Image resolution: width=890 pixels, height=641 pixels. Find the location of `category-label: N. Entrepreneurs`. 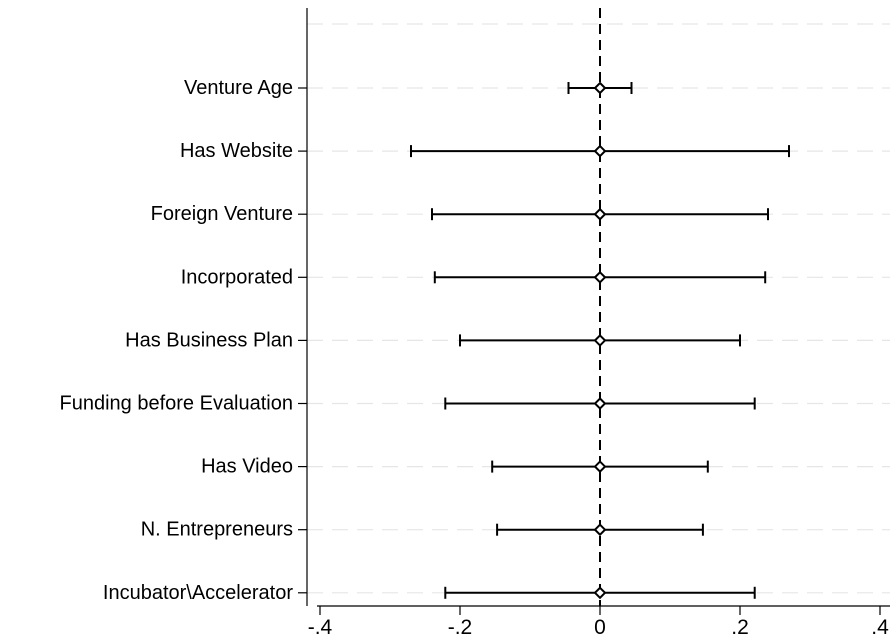

category-label: N. Entrepreneurs is located at coordinates (217, 530).